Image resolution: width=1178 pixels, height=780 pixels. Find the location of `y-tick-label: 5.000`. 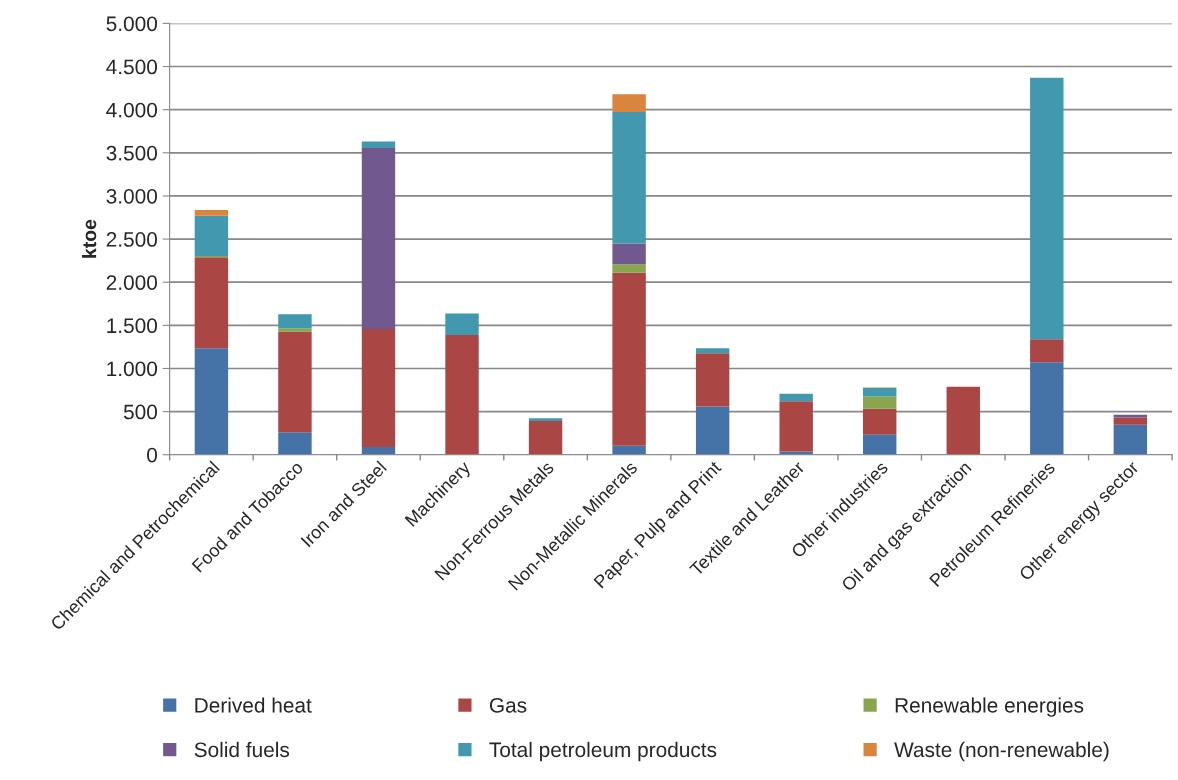

y-tick-label: 5.000 is located at coordinates (132, 24).